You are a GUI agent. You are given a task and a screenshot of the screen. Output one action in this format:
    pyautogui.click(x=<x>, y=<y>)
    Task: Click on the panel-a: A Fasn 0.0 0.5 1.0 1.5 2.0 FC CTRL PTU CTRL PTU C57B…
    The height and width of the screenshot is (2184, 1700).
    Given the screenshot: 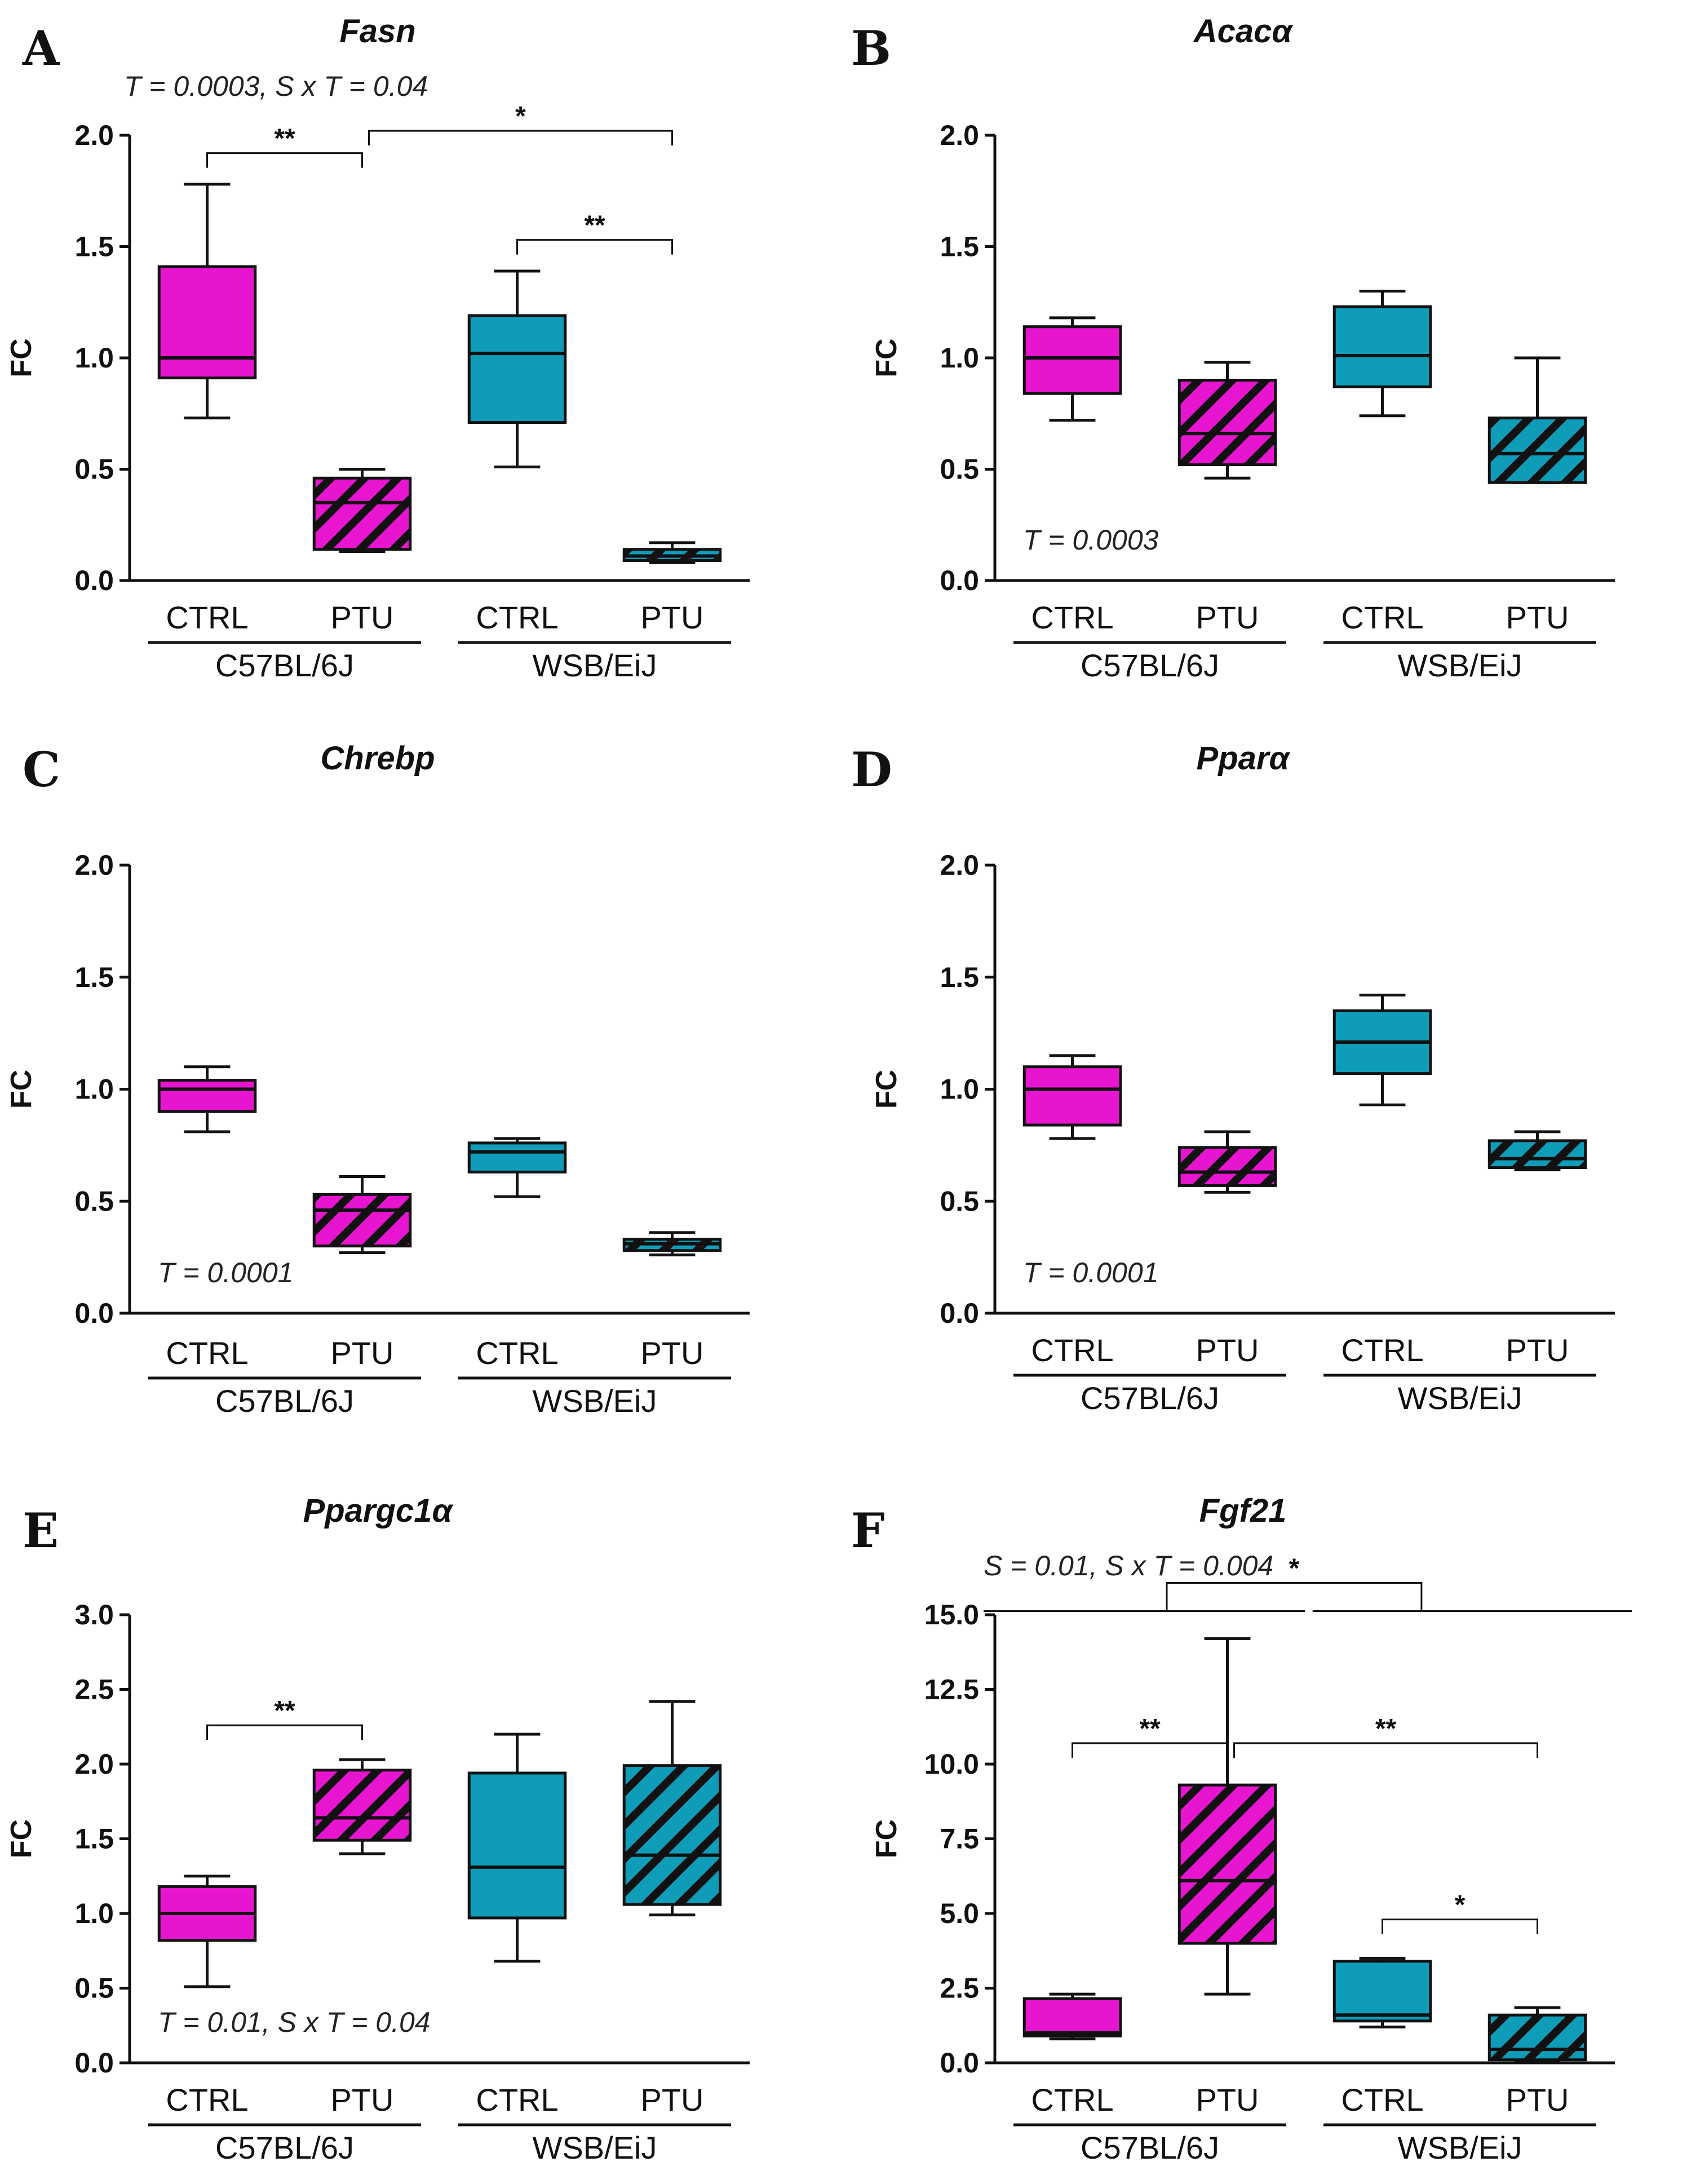 What is the action you would take?
    pyautogui.click(x=378, y=348)
    